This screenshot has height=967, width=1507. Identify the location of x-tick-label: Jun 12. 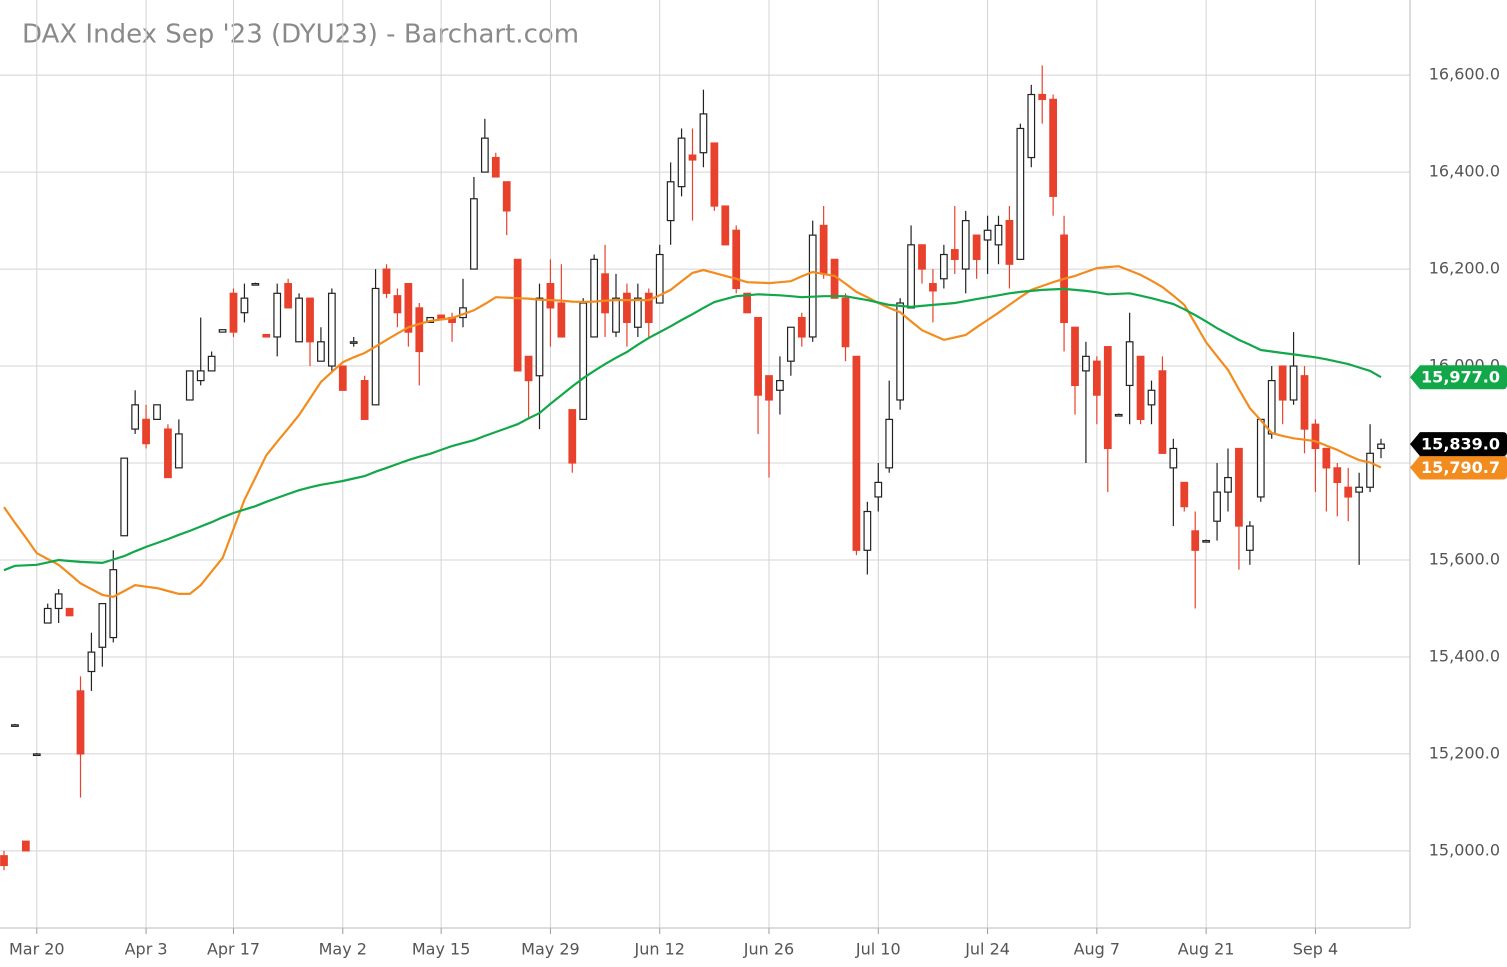
(658, 949).